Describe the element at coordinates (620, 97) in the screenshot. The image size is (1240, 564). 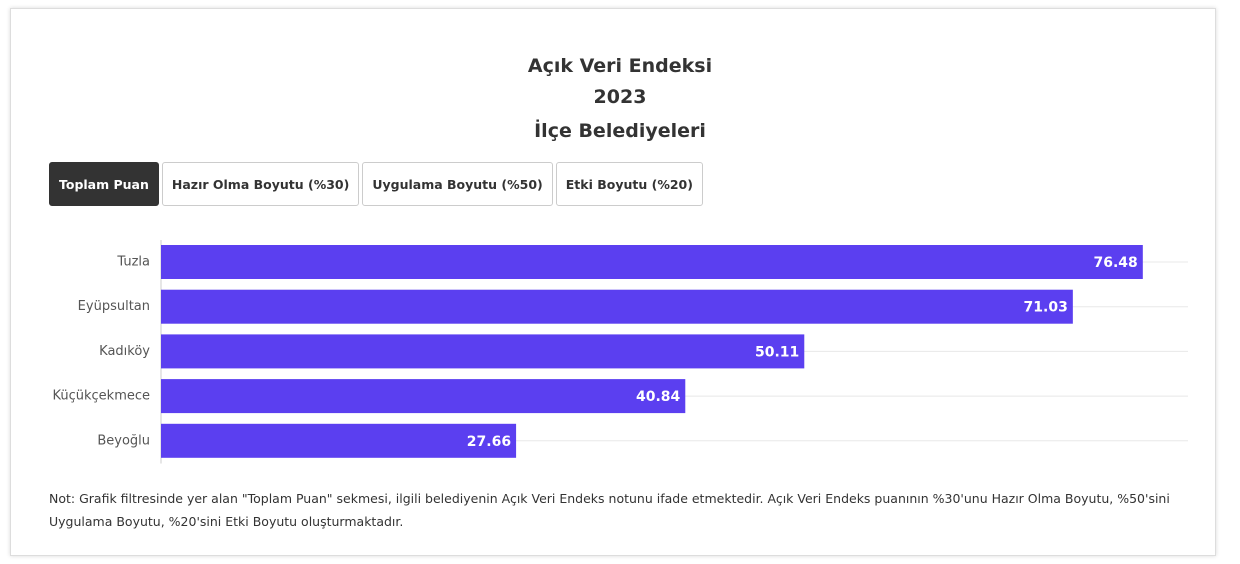
I see `chart-title: 2023` at that location.